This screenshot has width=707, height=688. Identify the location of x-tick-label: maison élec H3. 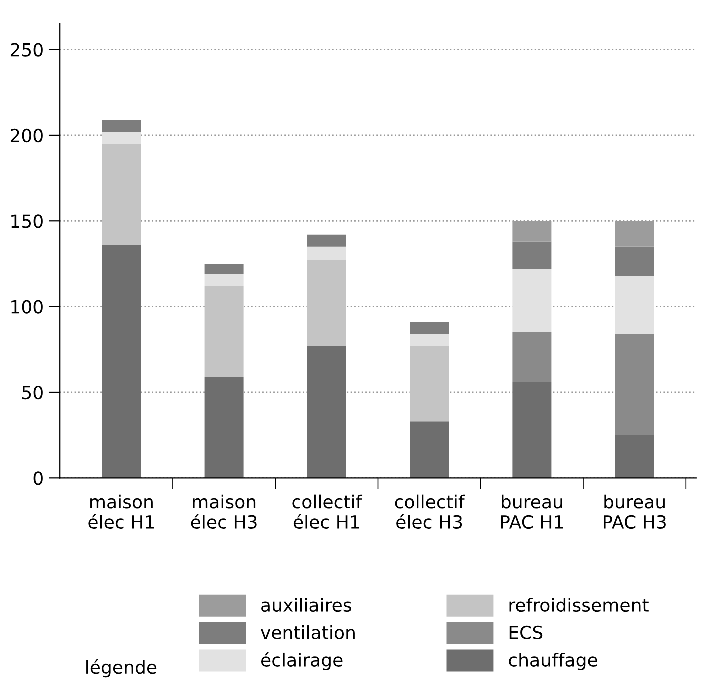
(224, 512).